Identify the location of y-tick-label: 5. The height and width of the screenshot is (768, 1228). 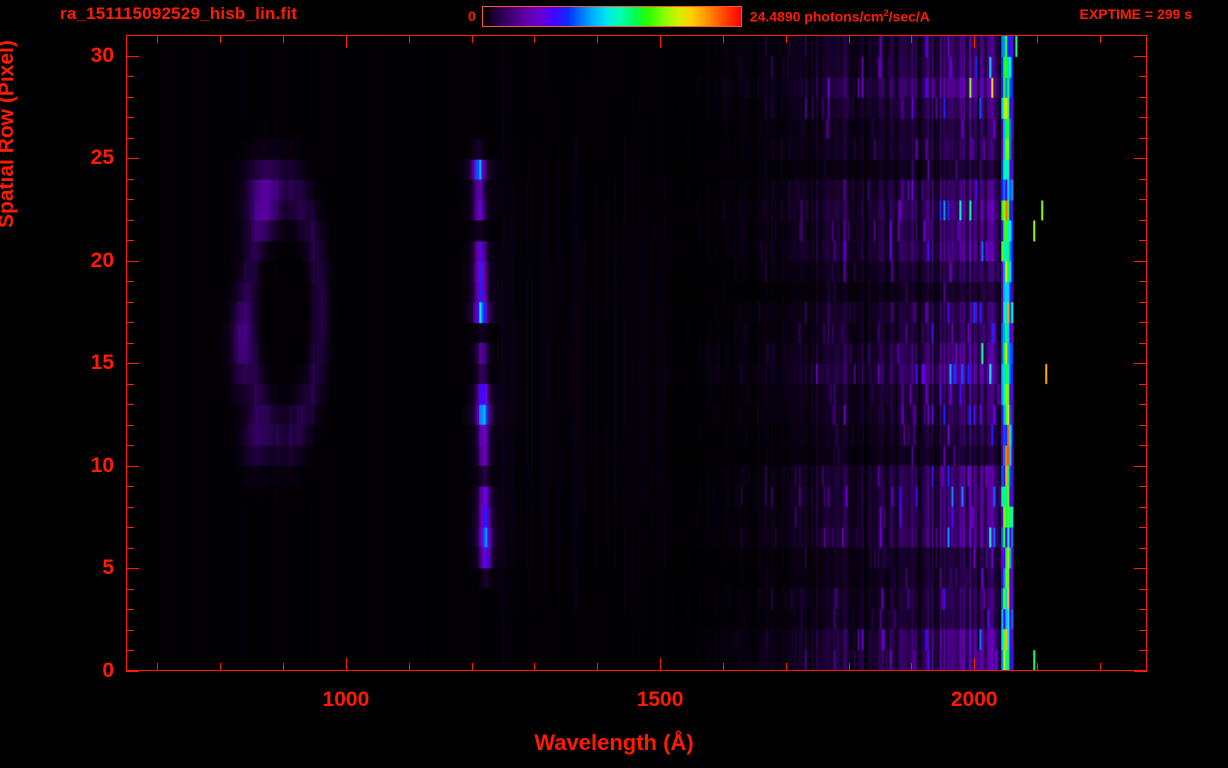
(108, 568).